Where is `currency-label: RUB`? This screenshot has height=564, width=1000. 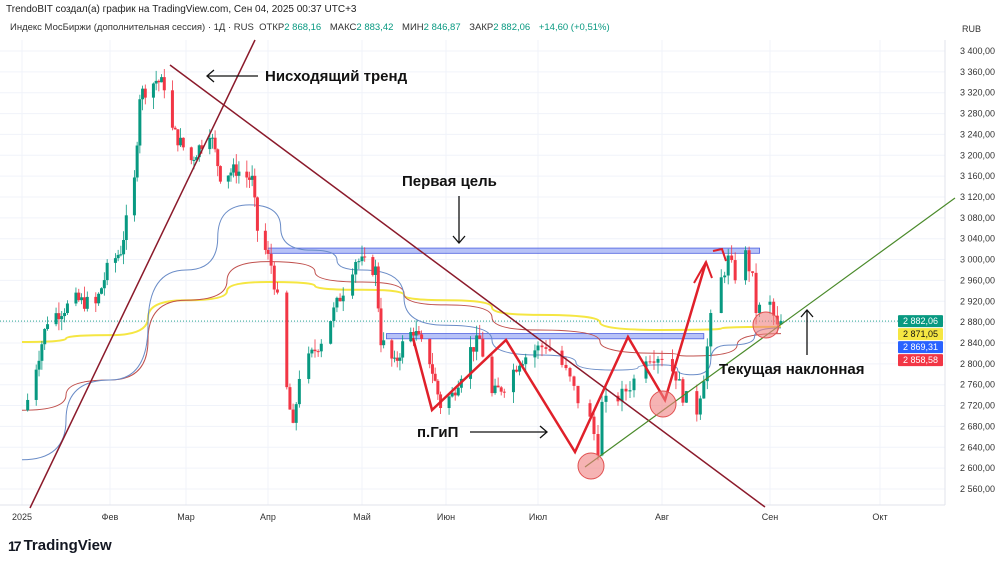
currency-label: RUB is located at coordinates (972, 29).